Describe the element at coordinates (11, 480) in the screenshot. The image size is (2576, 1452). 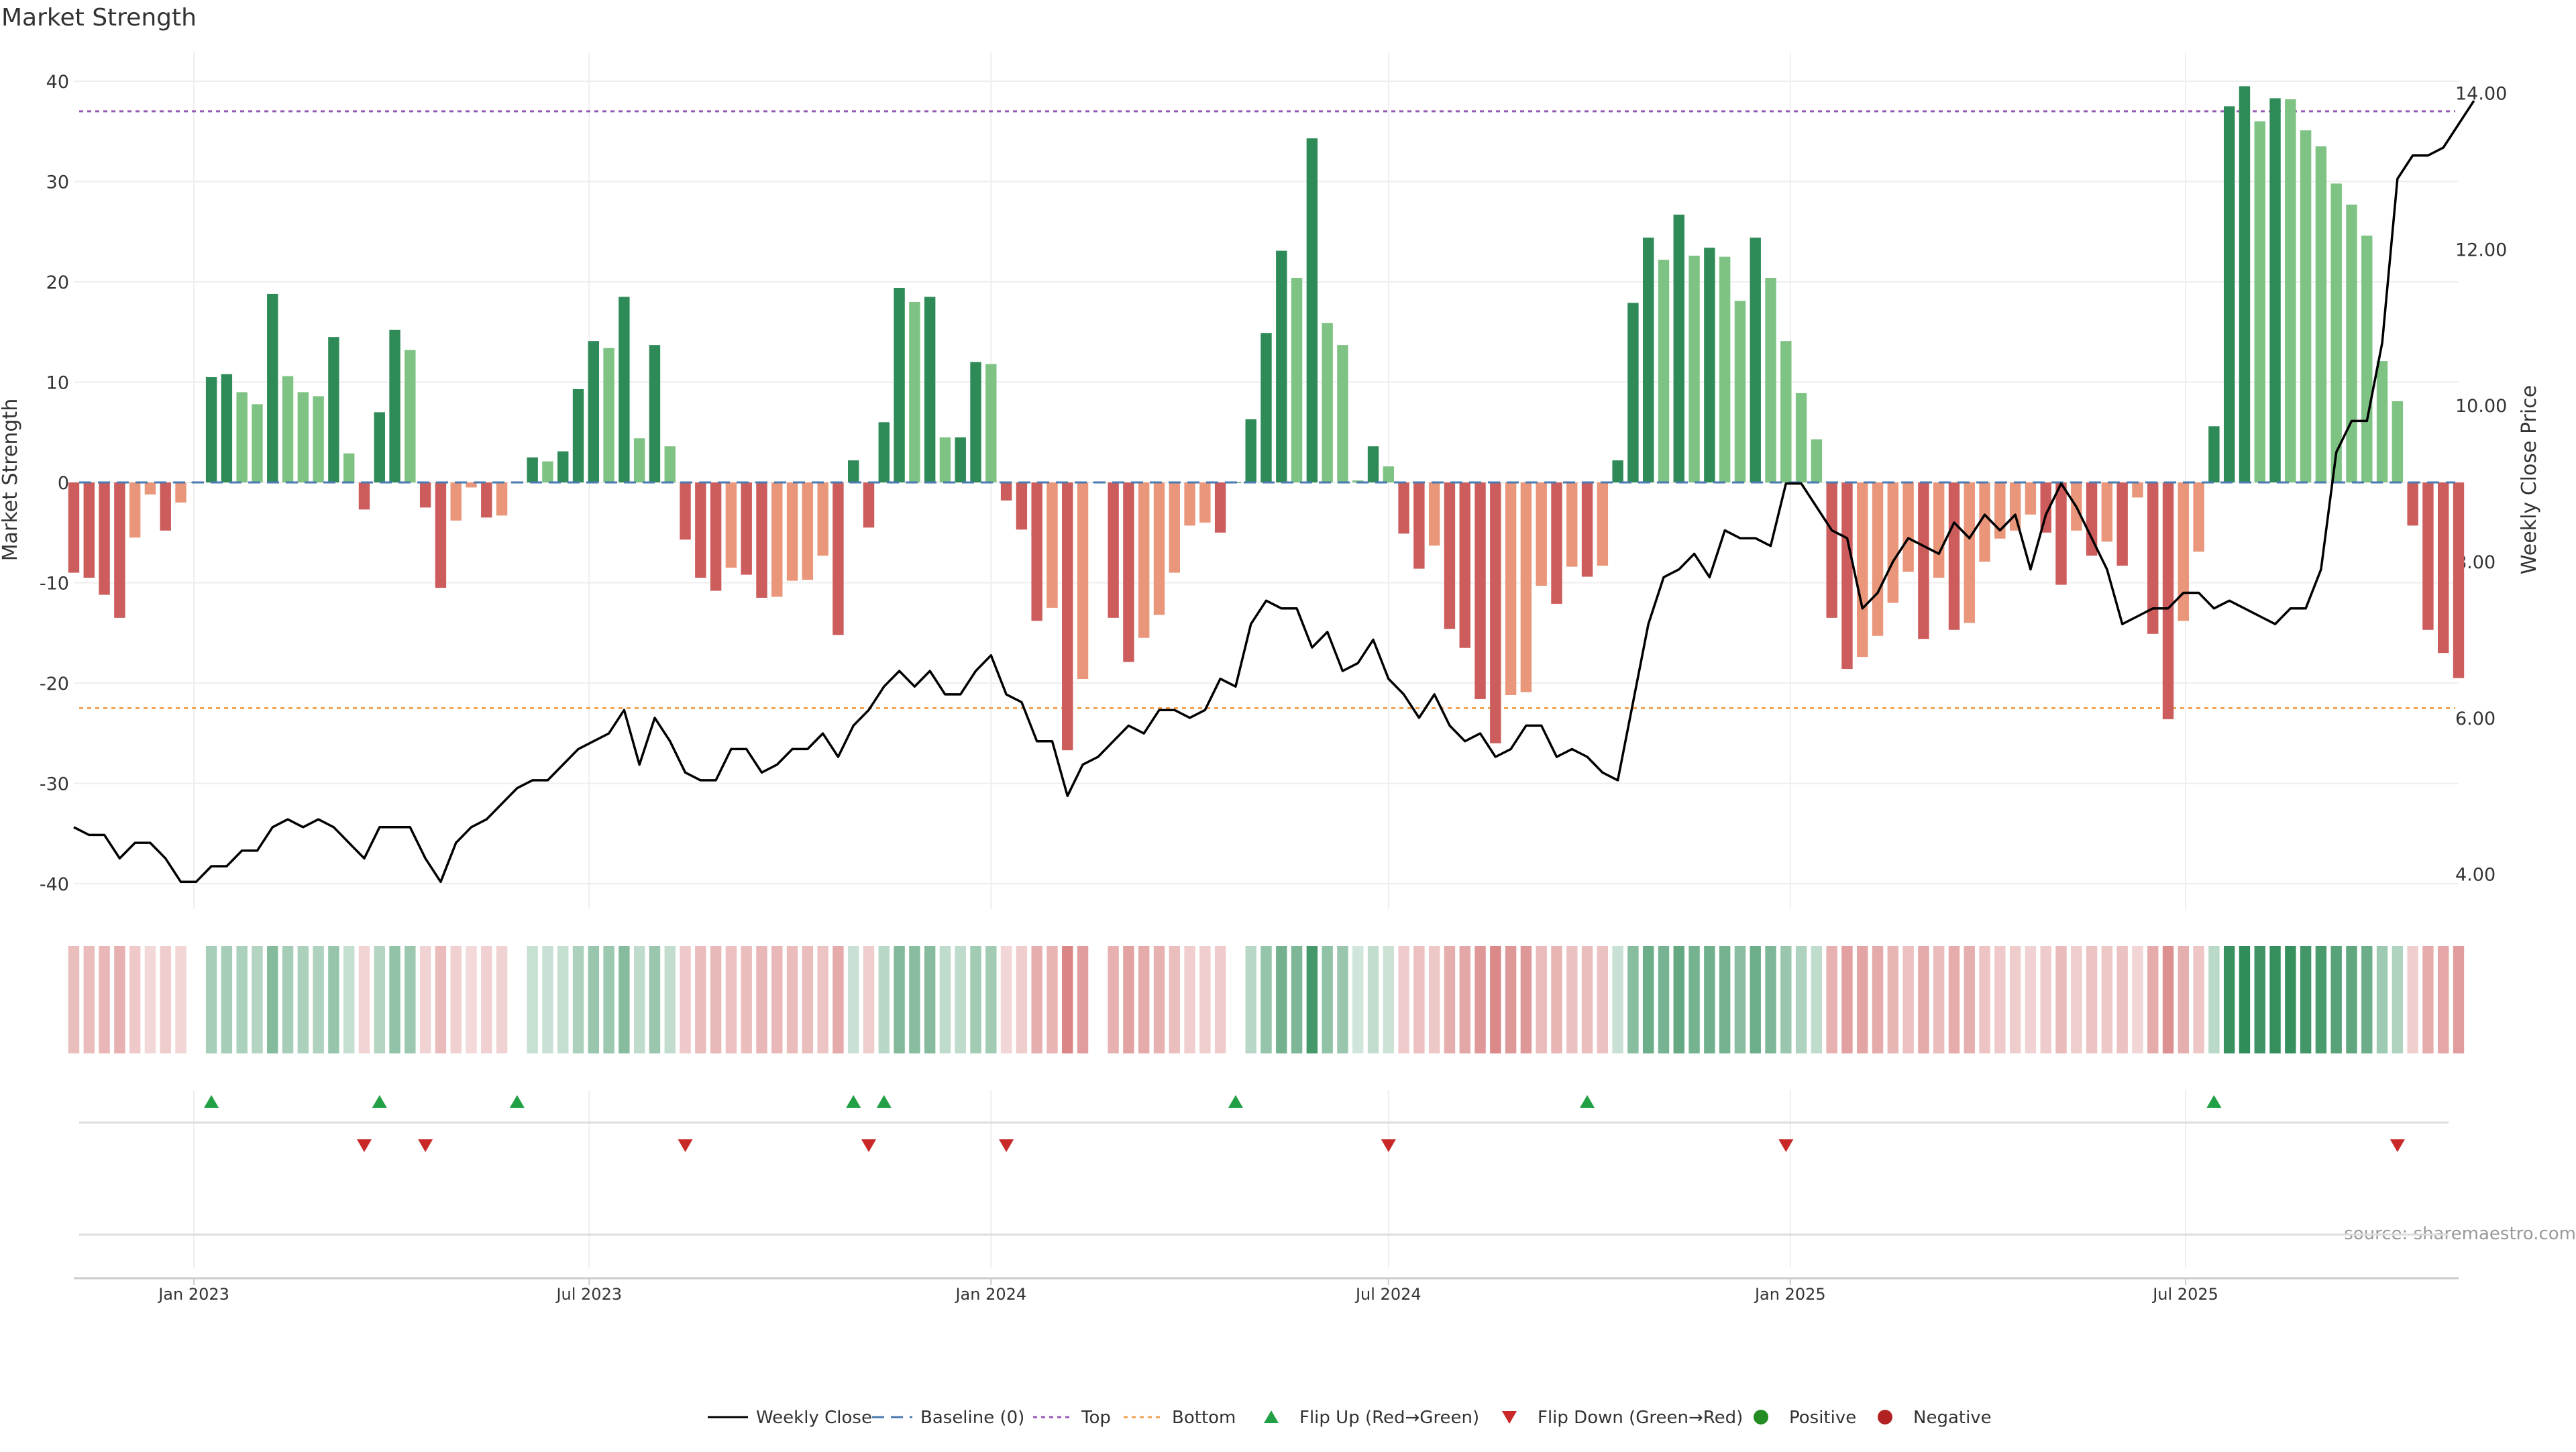
I see `y-axis-label: Market Strength` at that location.